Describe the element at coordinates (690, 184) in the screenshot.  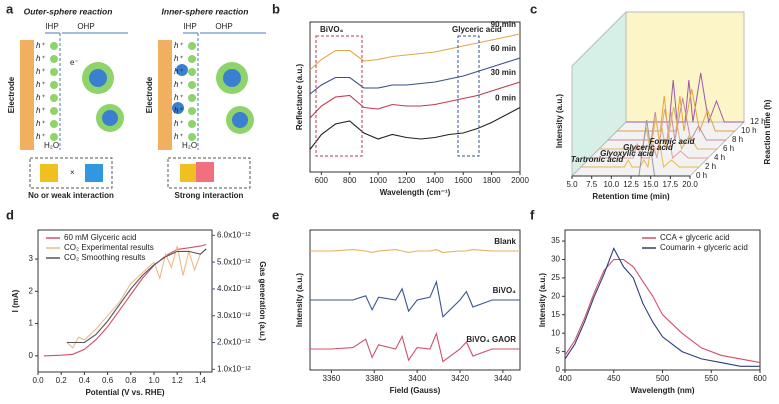
I see `x-tick-label: 20.0` at that location.